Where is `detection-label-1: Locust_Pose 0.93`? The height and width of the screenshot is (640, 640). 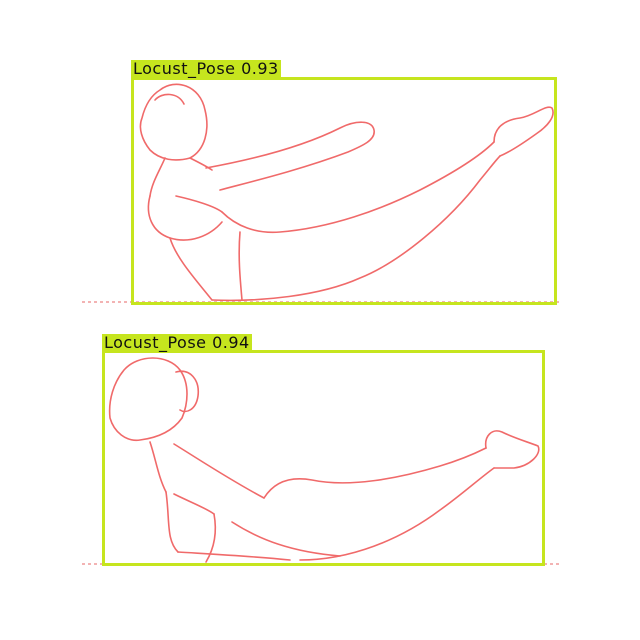 detection-label-1: Locust_Pose 0.93 is located at coordinates (206, 69).